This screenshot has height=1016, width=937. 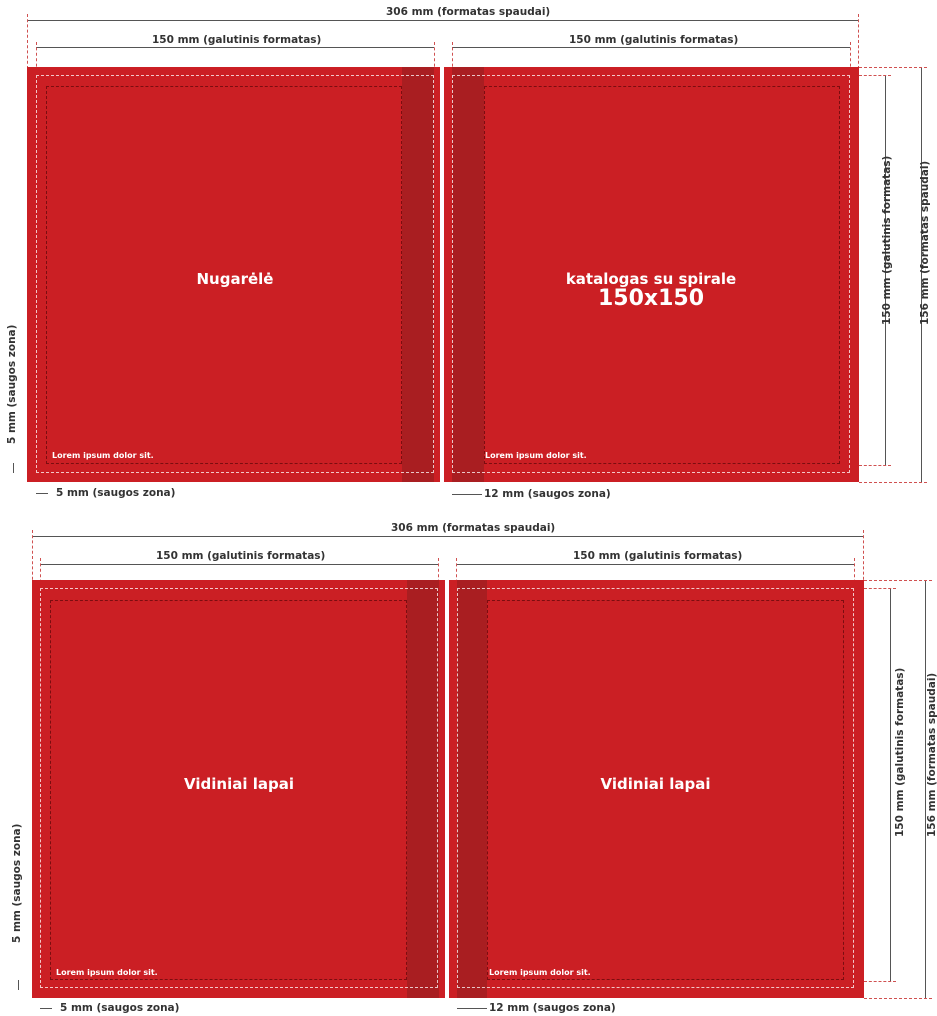 I want to click on bottom-final-height-tick-t, so click(x=880, y=588).